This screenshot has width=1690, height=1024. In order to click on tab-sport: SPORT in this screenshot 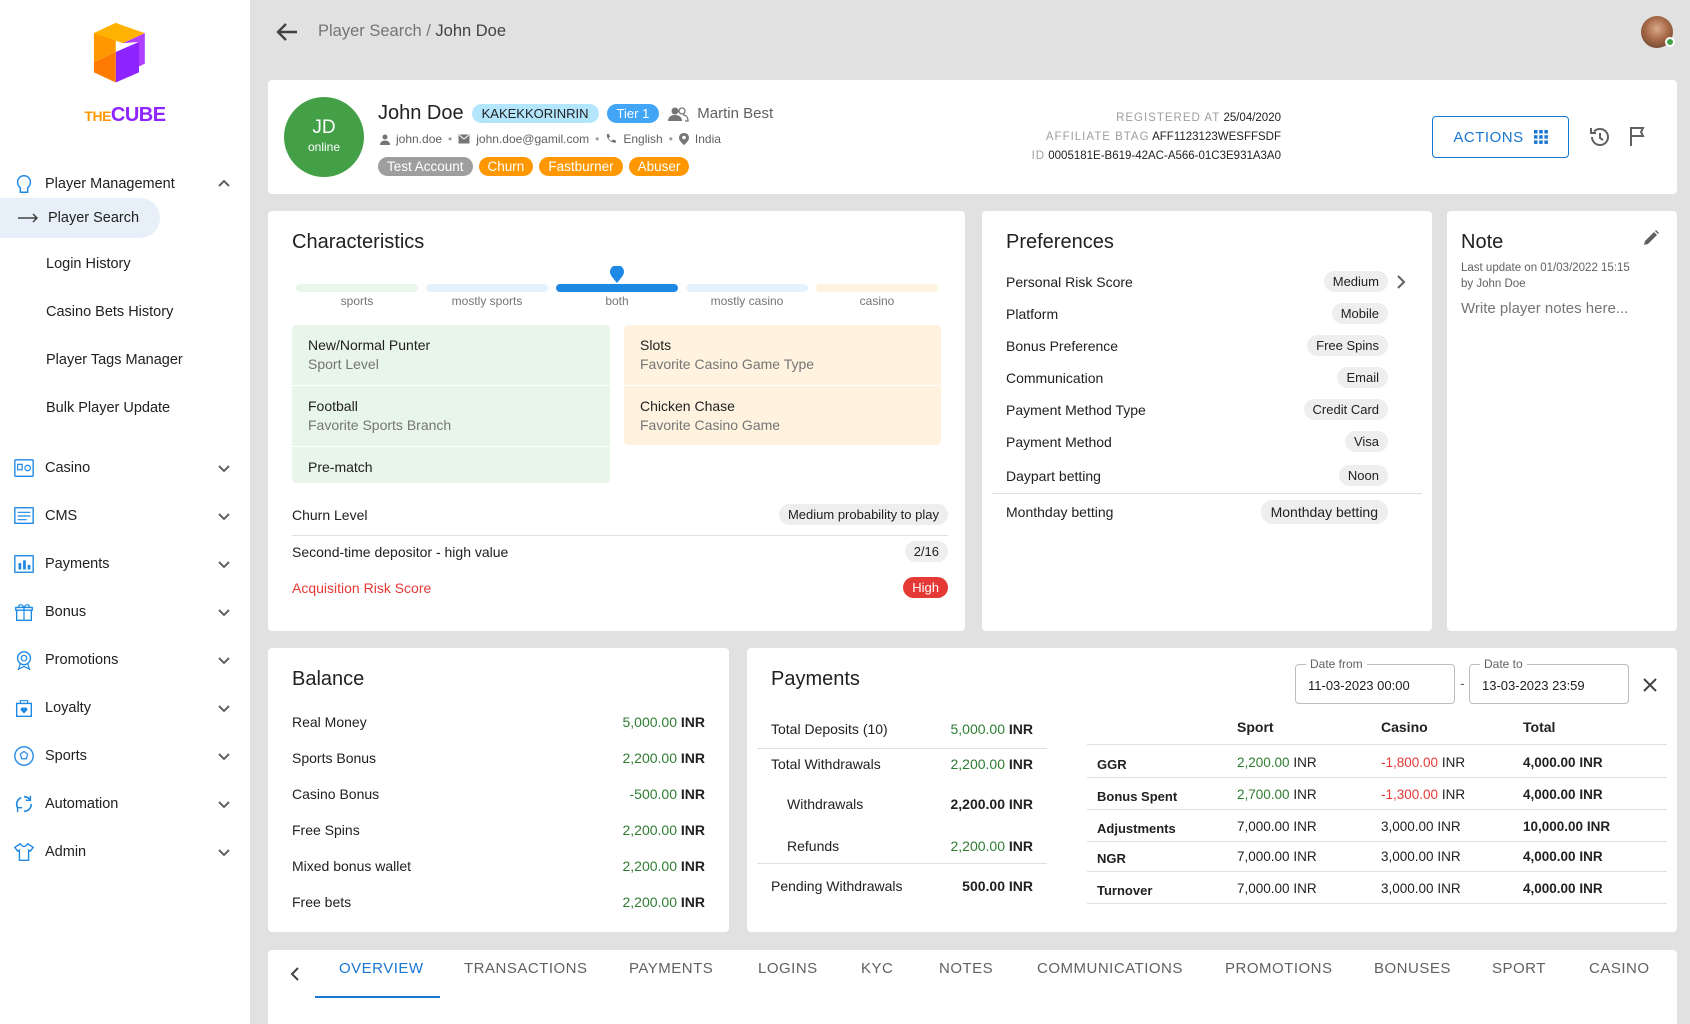, I will do `click(1519, 968)`.